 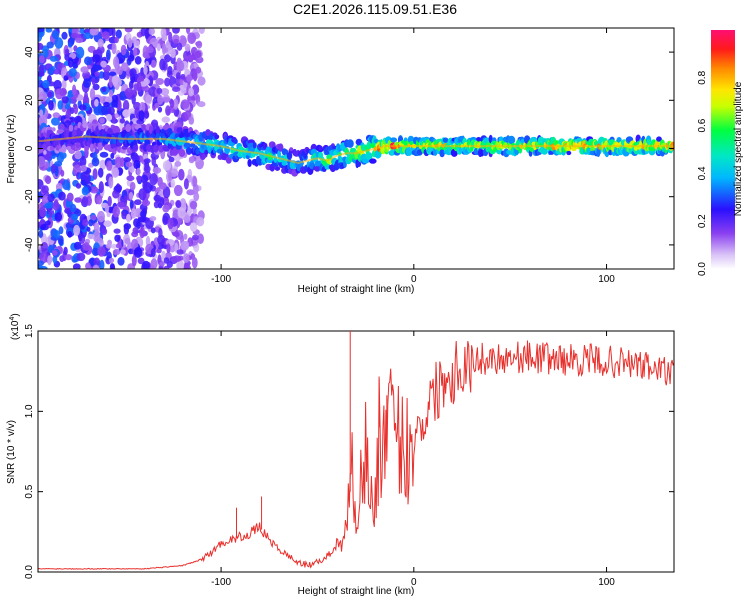 I want to click on colorbar-tick-label: 0.0, so click(x=702, y=269).